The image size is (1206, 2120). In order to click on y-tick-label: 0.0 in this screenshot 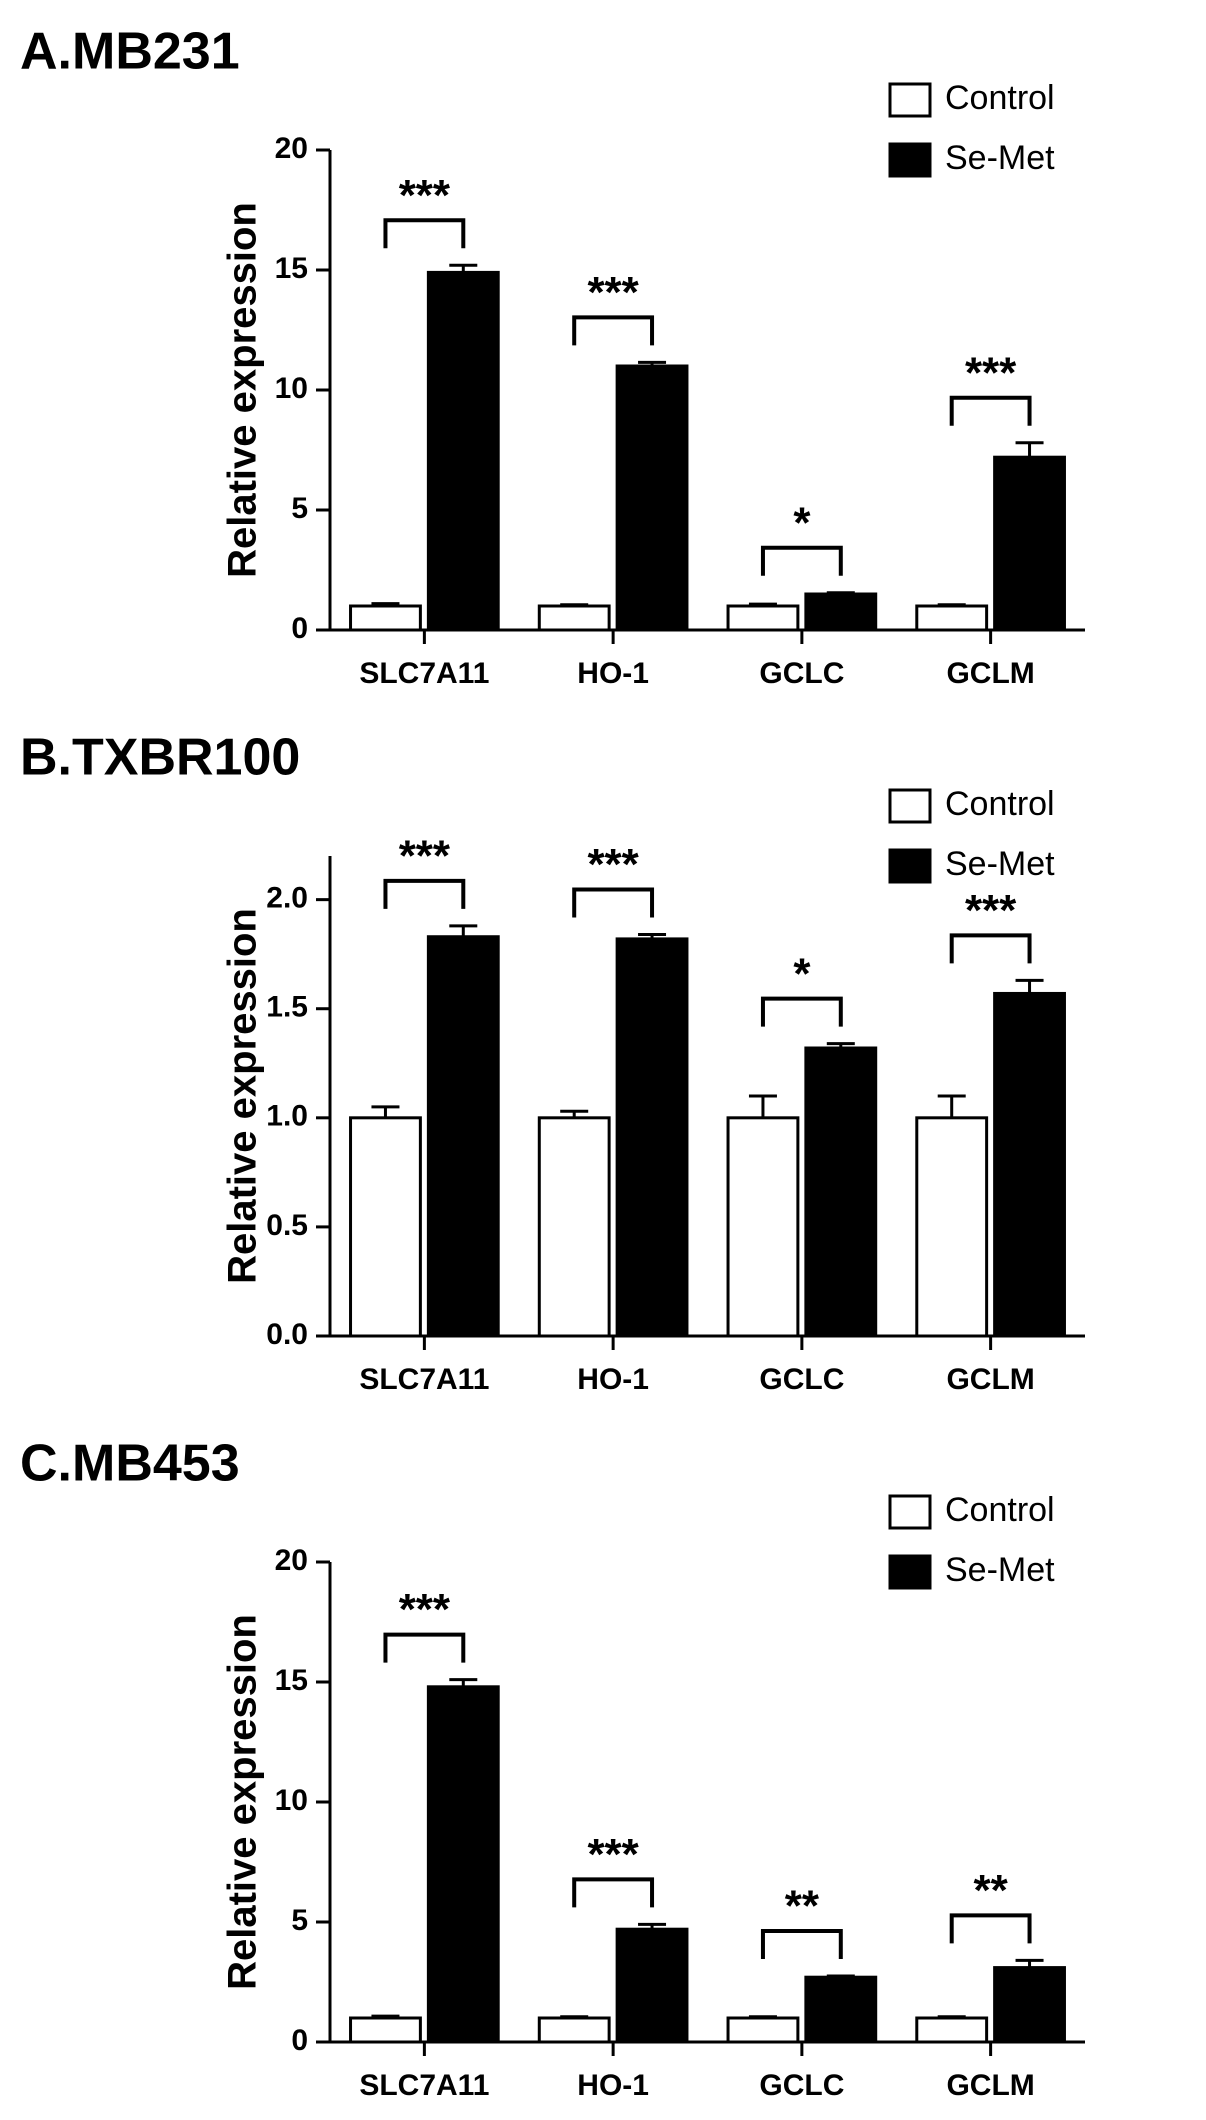, I will do `click(287, 1334)`.